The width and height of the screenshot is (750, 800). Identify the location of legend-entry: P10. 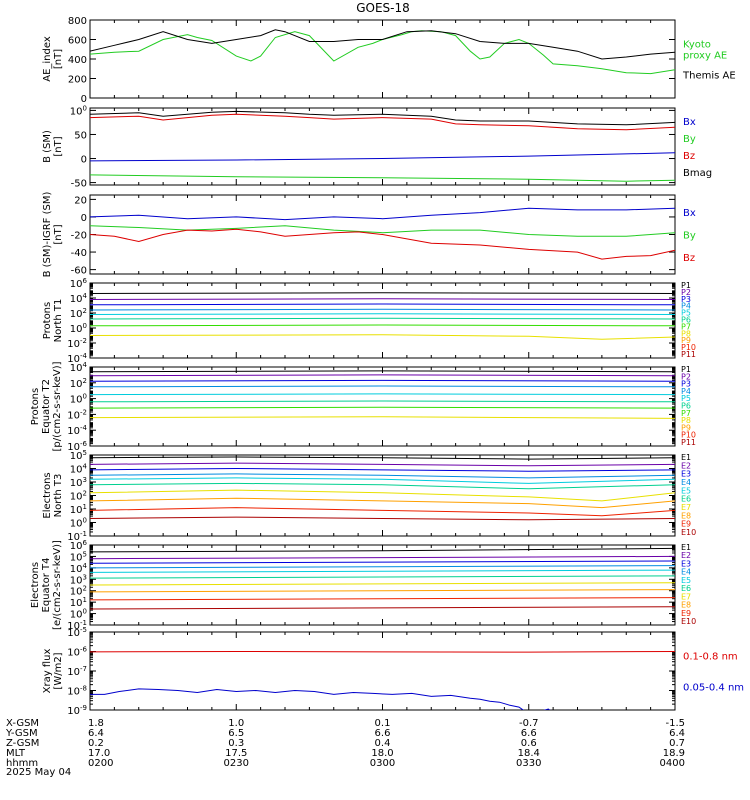
(688, 435).